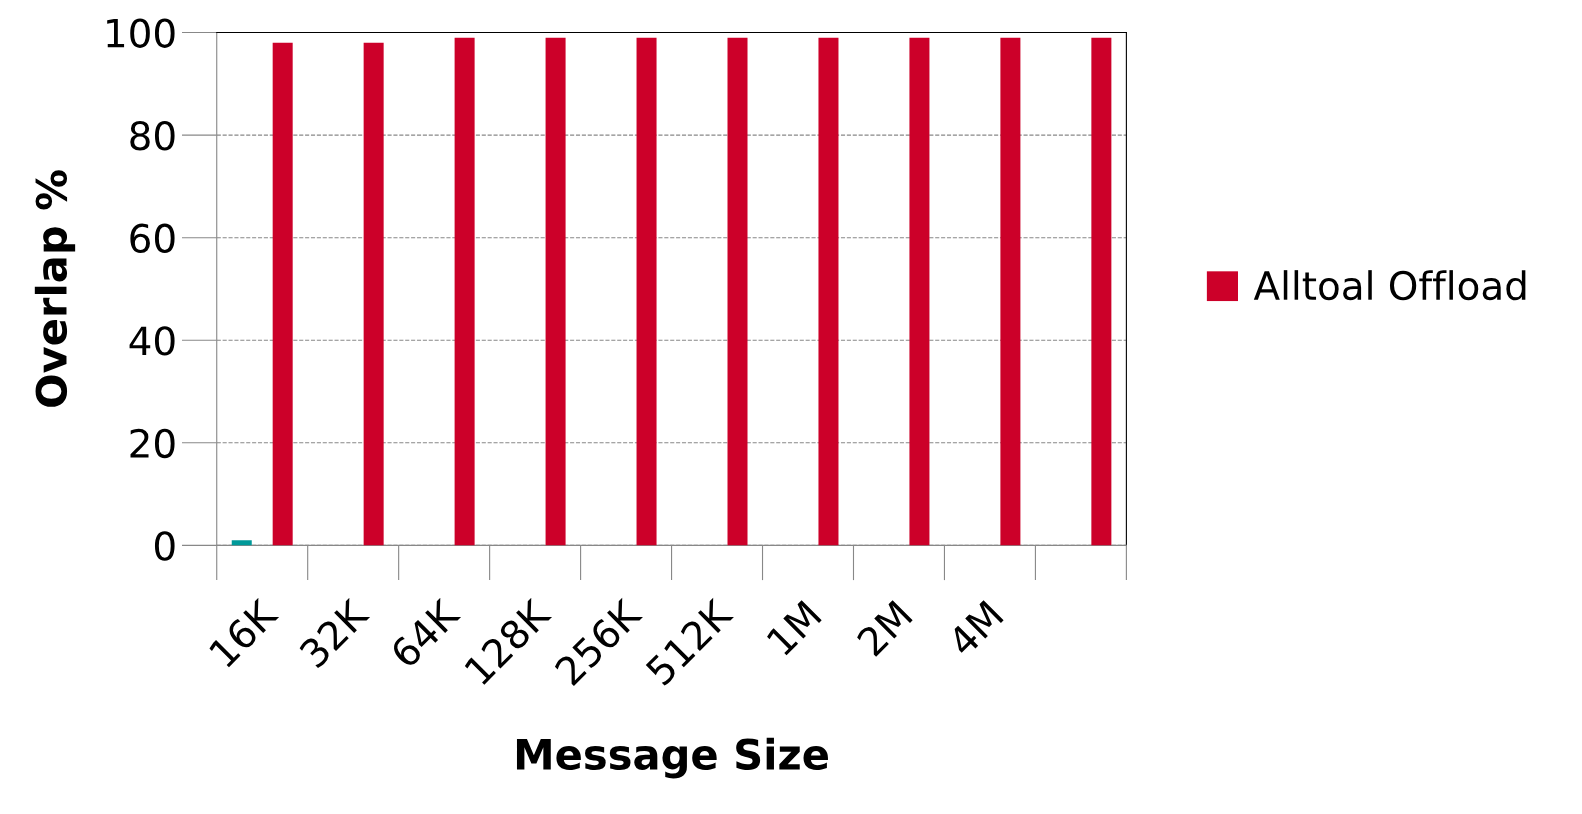 The image size is (1582, 814). What do you see at coordinates (55, 288) in the screenshot?
I see `y-axis-title: Overlap %` at bounding box center [55, 288].